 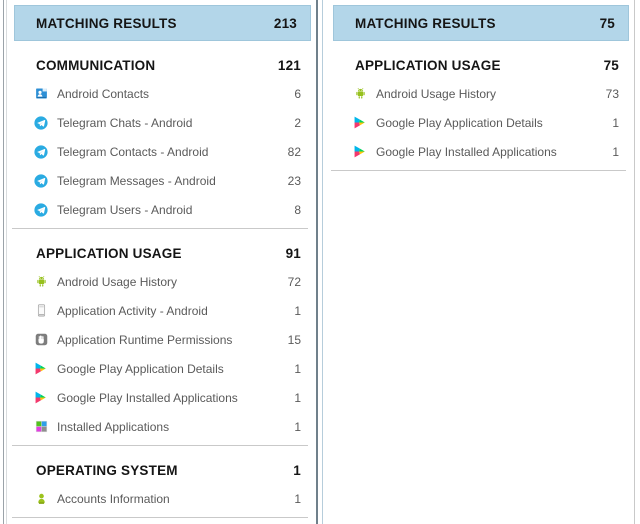 I want to click on category-item-count: 82, so click(x=294, y=151).